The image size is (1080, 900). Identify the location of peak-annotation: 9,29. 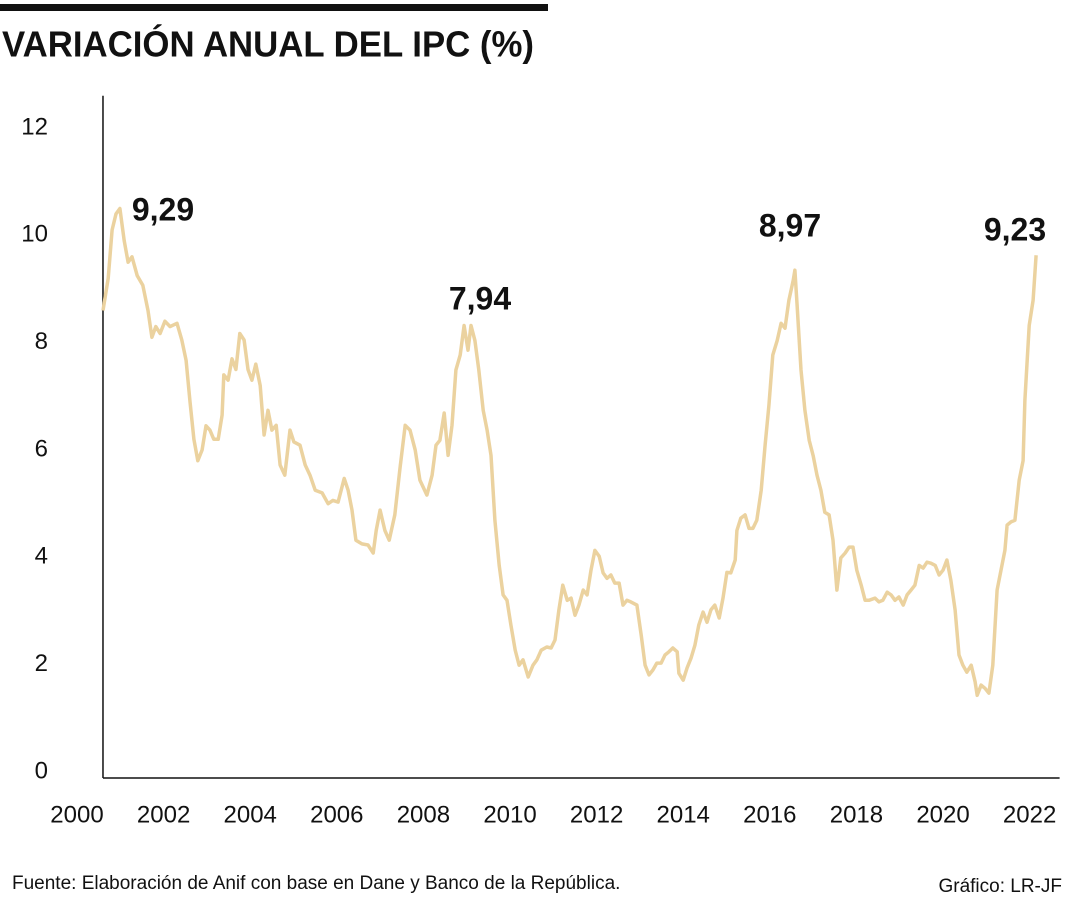
(163, 209).